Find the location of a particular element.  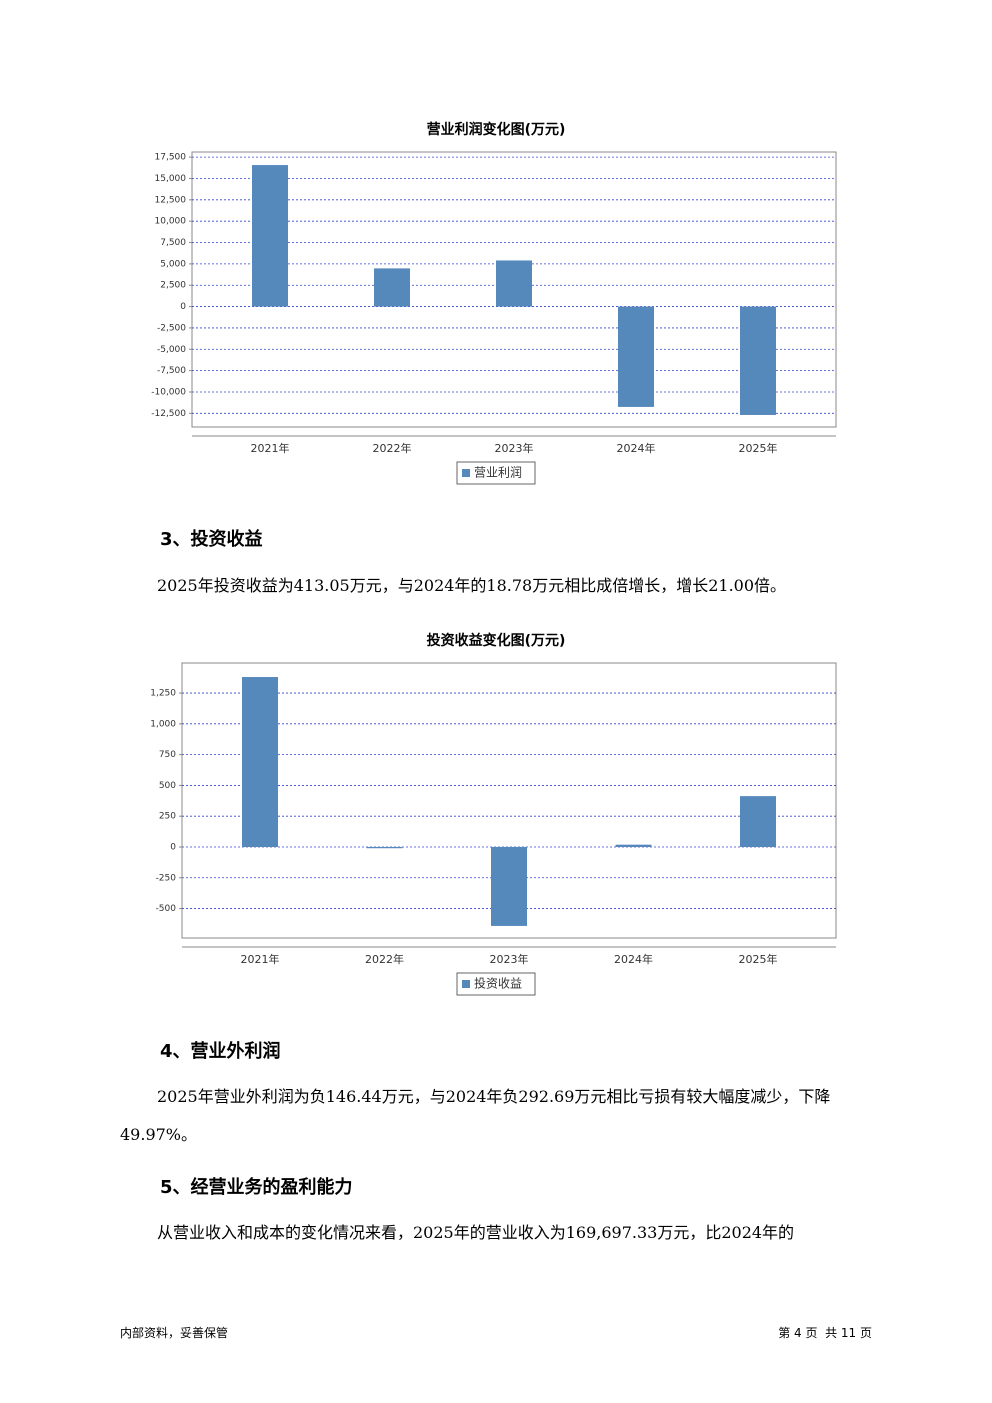

y-tick-label: 12,500 is located at coordinates (171, 200).